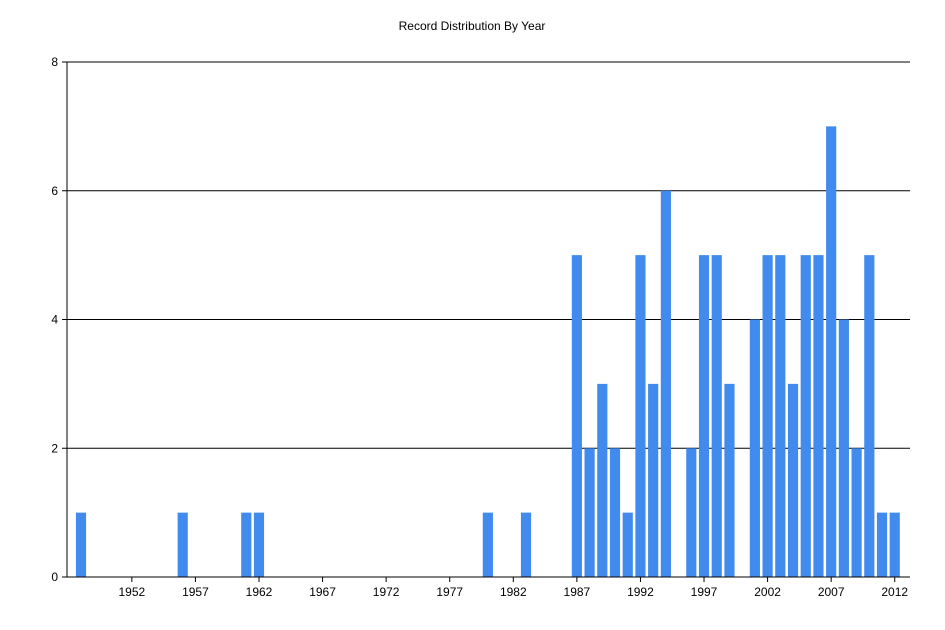 The height and width of the screenshot is (630, 945). I want to click on y-tick-label: 0, so click(54, 577).